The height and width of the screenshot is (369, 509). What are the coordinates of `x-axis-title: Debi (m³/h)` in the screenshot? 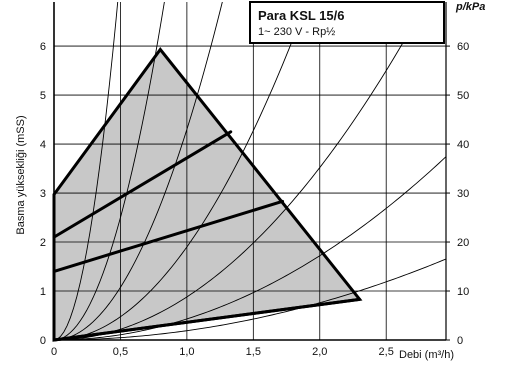 It's located at (426, 355).